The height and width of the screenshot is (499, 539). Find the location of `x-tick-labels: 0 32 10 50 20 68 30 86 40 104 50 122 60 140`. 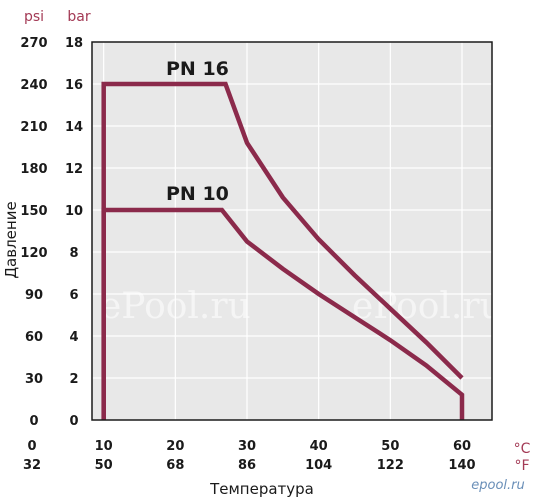

x-tick-labels: 0 32 10 50 20 68 30 86 40 104 50 122 60 140 is located at coordinates (249, 456).